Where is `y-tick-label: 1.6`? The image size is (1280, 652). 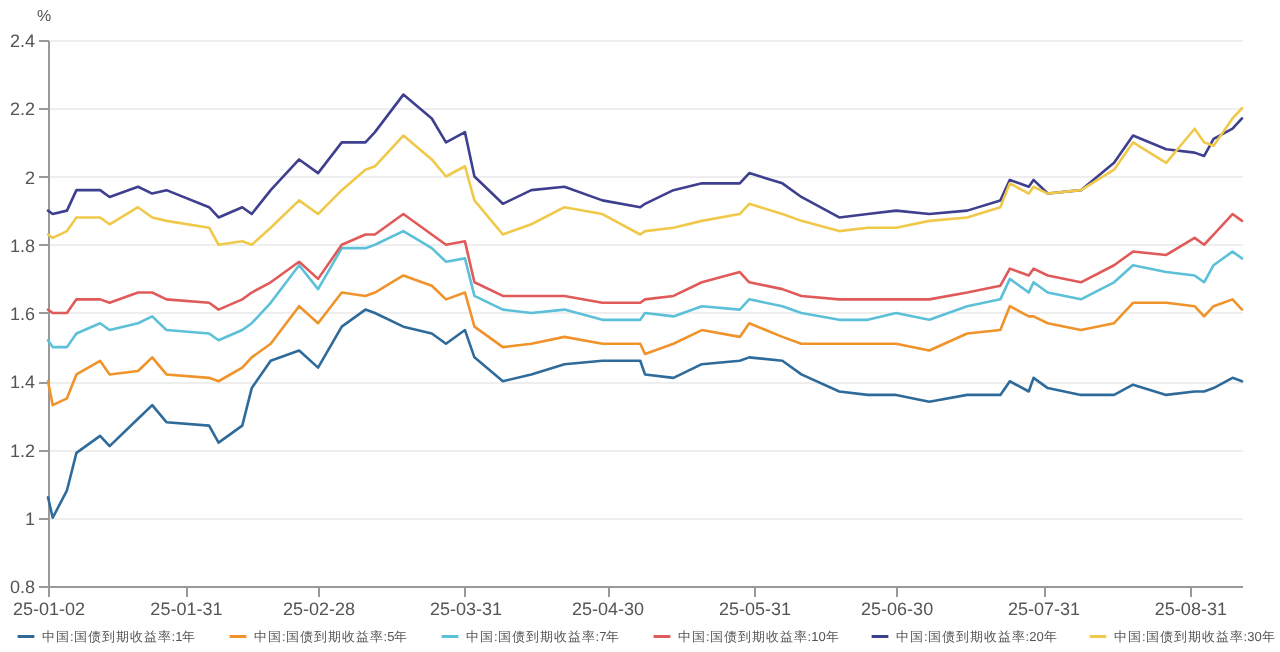 y-tick-label: 1.6 is located at coordinates (22, 314).